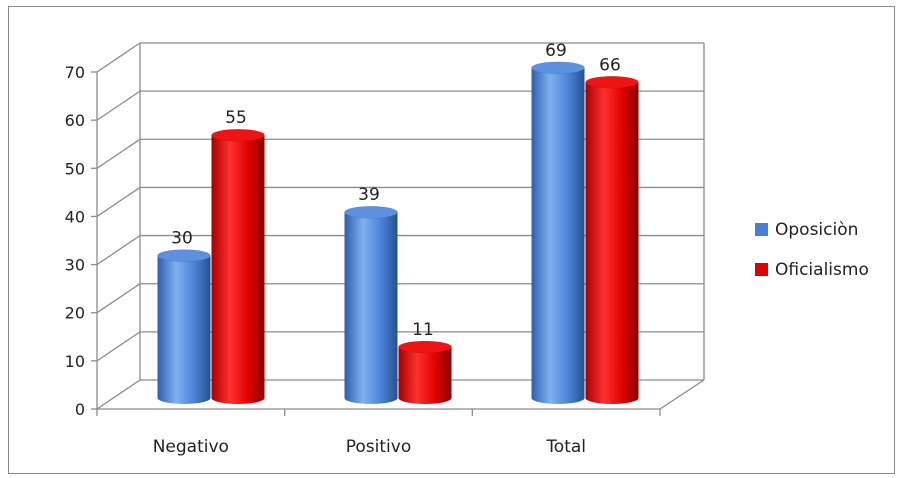 This screenshot has width=899, height=478. What do you see at coordinates (556, 51) in the screenshot?
I see `data-label-oposiciòn-total: 69` at bounding box center [556, 51].